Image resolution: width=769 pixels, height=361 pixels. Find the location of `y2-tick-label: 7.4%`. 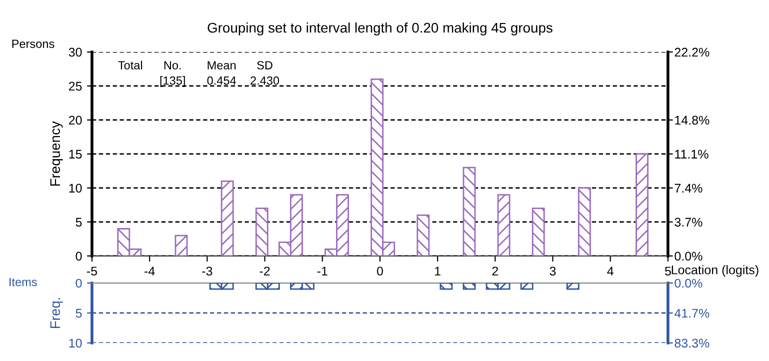

y2-tick-label: 7.4% is located at coordinates (688, 188).